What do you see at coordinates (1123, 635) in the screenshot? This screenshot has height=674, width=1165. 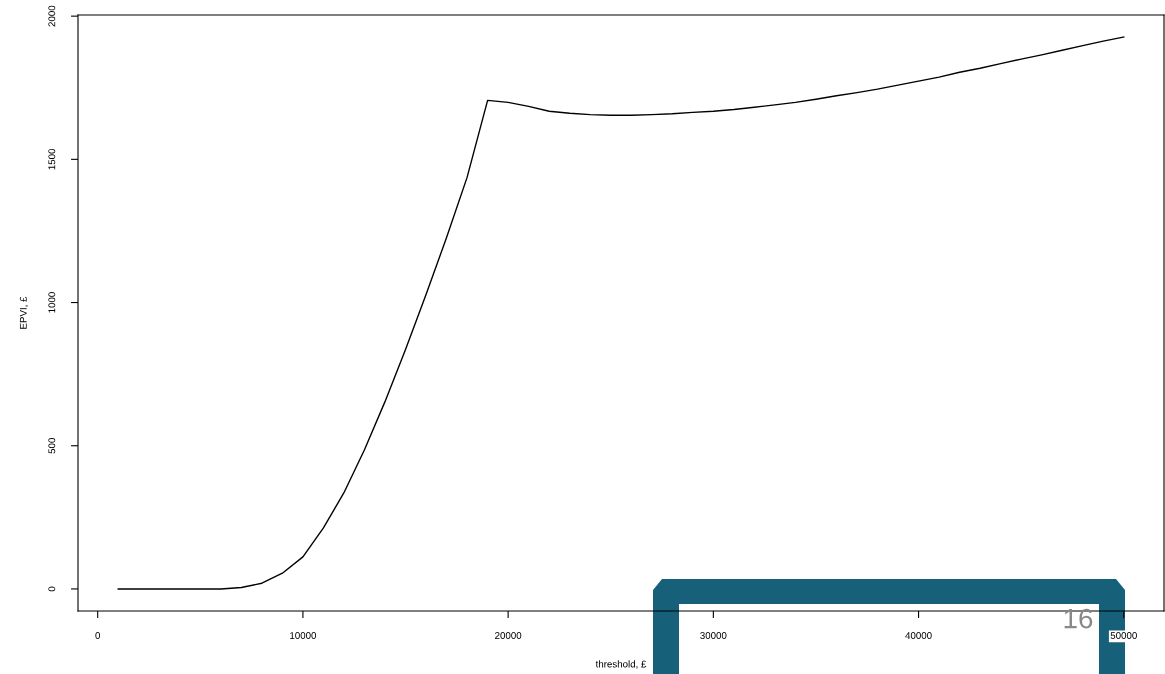 I see `x-tick-label: 50000` at bounding box center [1123, 635].